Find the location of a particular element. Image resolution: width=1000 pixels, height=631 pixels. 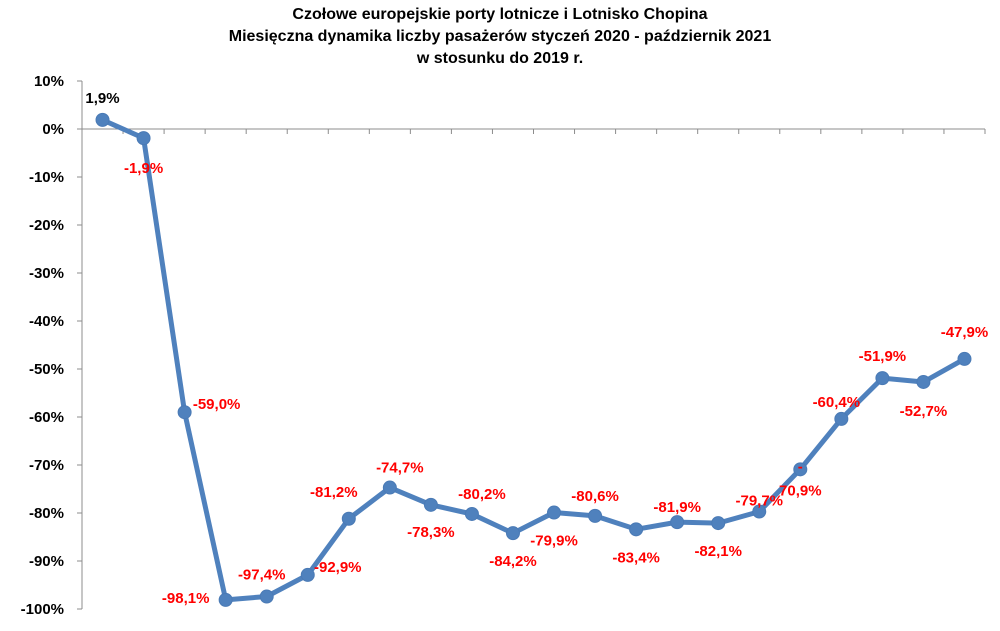

data-label: -1,9% is located at coordinates (143, 168).